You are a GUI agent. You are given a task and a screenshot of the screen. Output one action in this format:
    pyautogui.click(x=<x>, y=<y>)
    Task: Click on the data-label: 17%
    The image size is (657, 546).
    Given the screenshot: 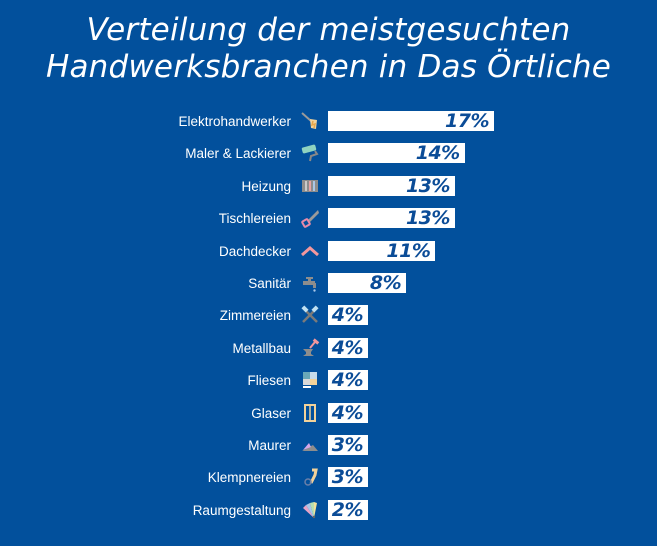 What is the action you would take?
    pyautogui.click(x=467, y=121)
    